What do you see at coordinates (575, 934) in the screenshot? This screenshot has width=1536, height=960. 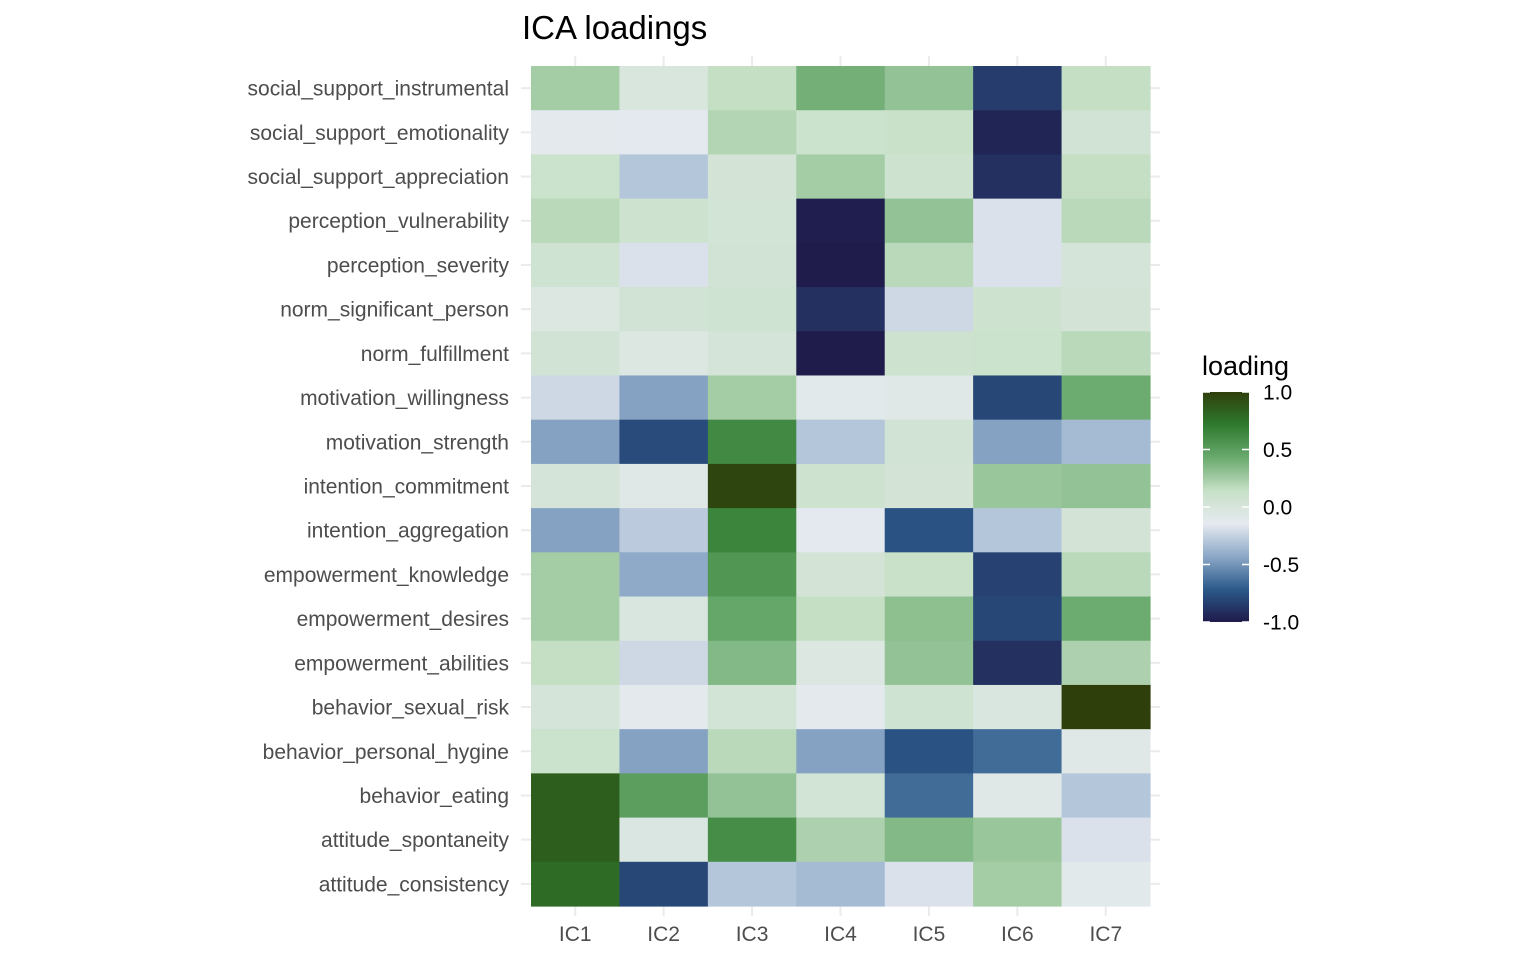 I see `x-tick-label: IC1` at bounding box center [575, 934].